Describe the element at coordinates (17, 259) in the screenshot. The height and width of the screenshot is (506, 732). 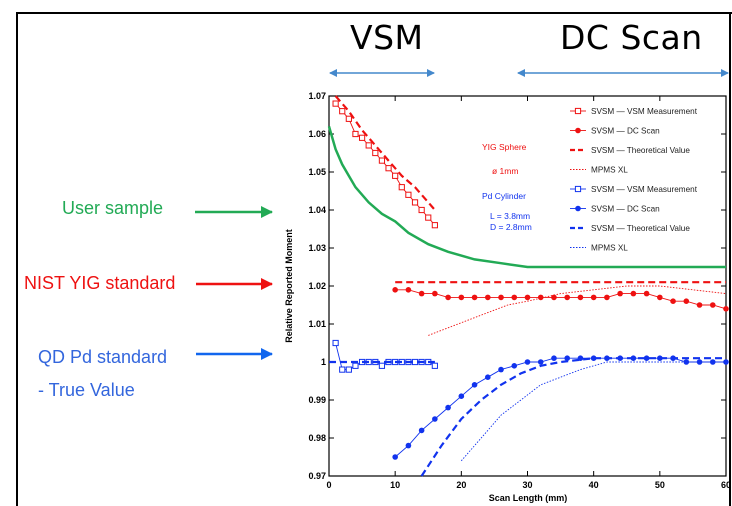
I see `frame-left-line` at that location.